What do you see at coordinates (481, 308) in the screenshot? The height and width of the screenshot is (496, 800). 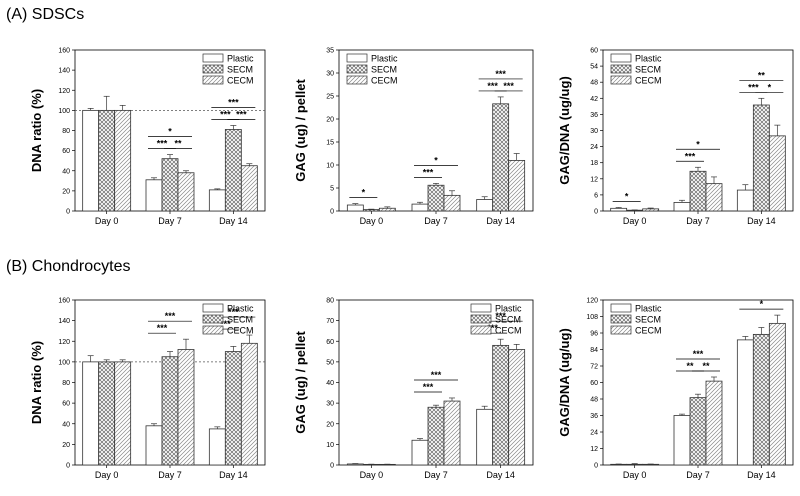 I see `chart-5-legend-swatch-plastic` at bounding box center [481, 308].